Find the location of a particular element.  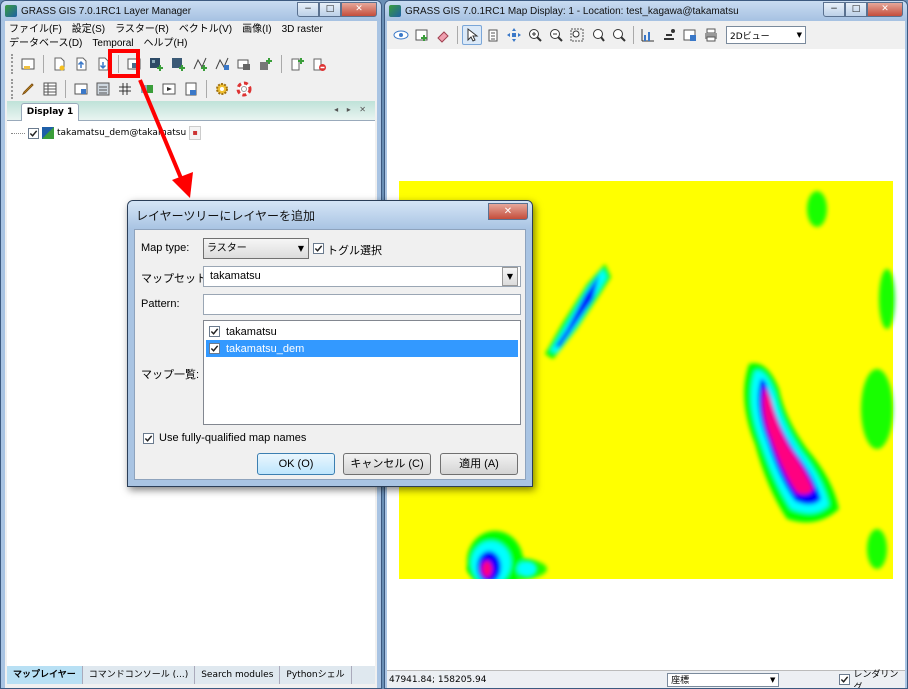

menu-temporal: Temporal is located at coordinates (113, 43).